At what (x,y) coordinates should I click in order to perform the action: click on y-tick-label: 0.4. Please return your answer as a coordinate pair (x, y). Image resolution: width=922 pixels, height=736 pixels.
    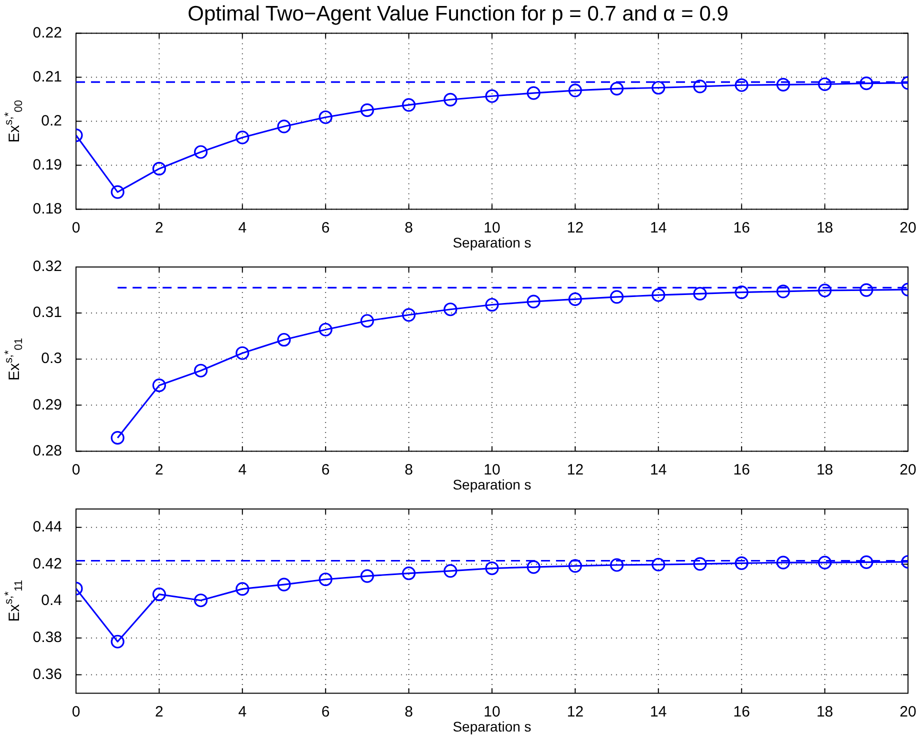
    Looking at the image, I should click on (51, 601).